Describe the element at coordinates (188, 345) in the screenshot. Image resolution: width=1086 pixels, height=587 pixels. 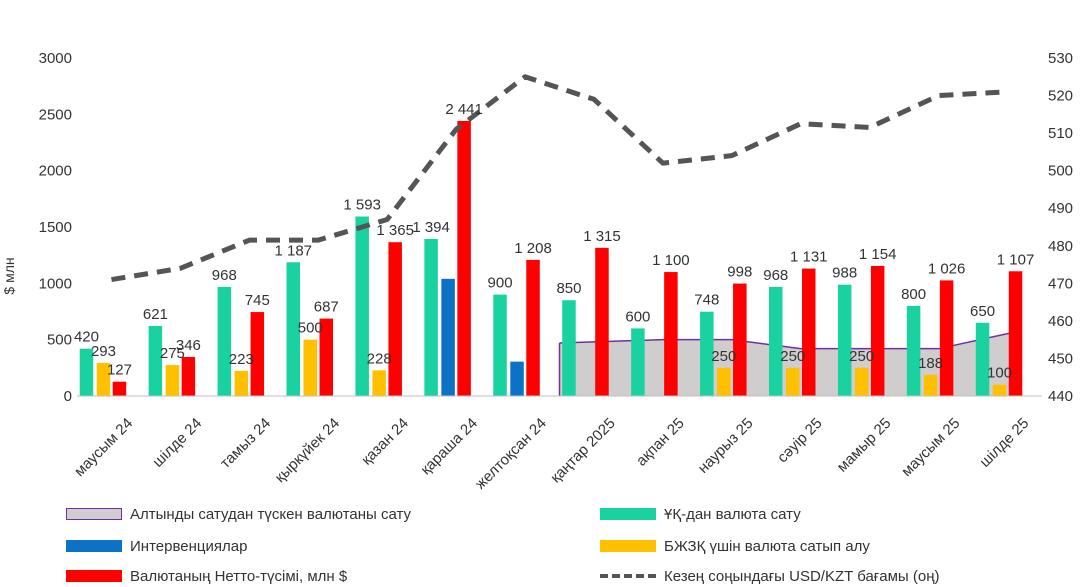
I see `net-supply-bar-label: 346` at that location.